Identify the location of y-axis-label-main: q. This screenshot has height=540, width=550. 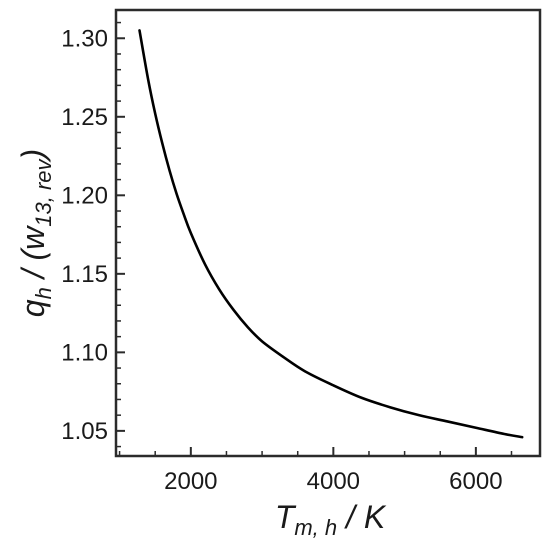
(33, 308).